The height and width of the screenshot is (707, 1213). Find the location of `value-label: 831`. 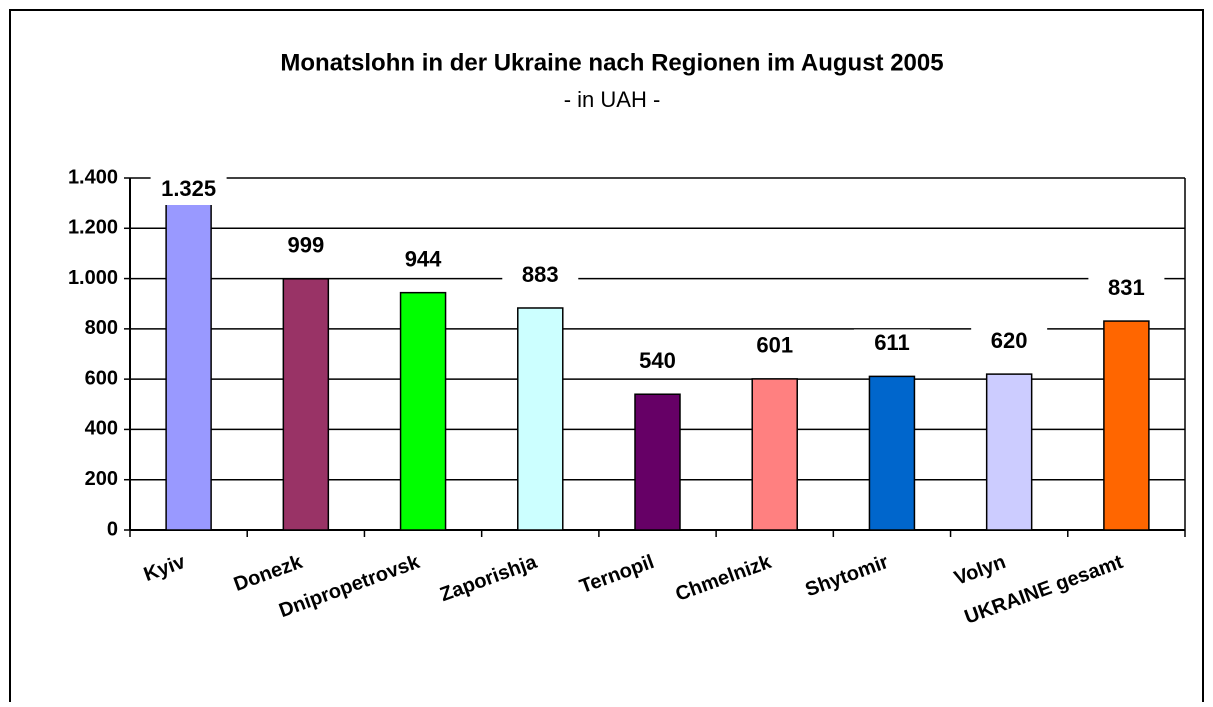

value-label: 831 is located at coordinates (1126, 287).